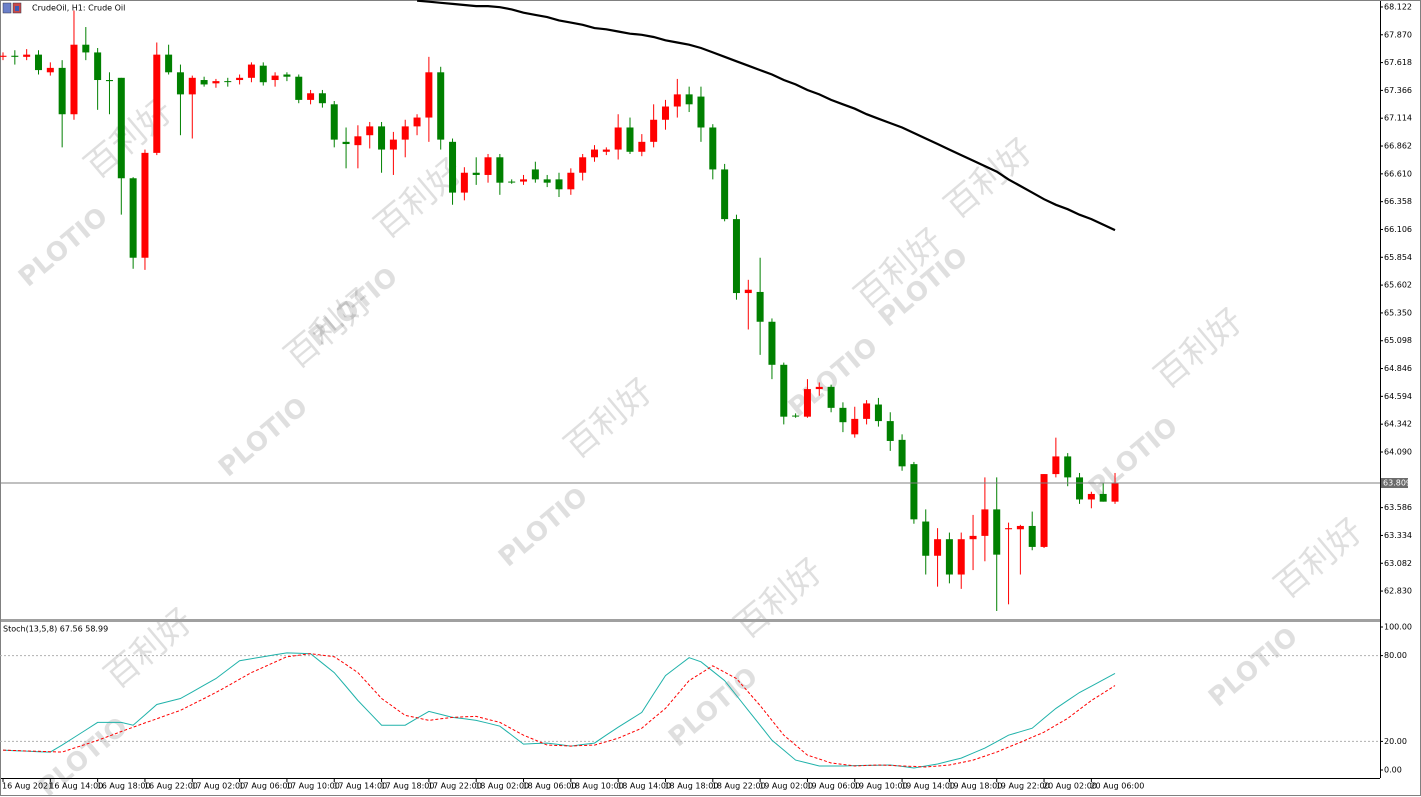  What do you see at coordinates (1398, 340) in the screenshot?
I see `y-tick-label: 65.098` at bounding box center [1398, 340].